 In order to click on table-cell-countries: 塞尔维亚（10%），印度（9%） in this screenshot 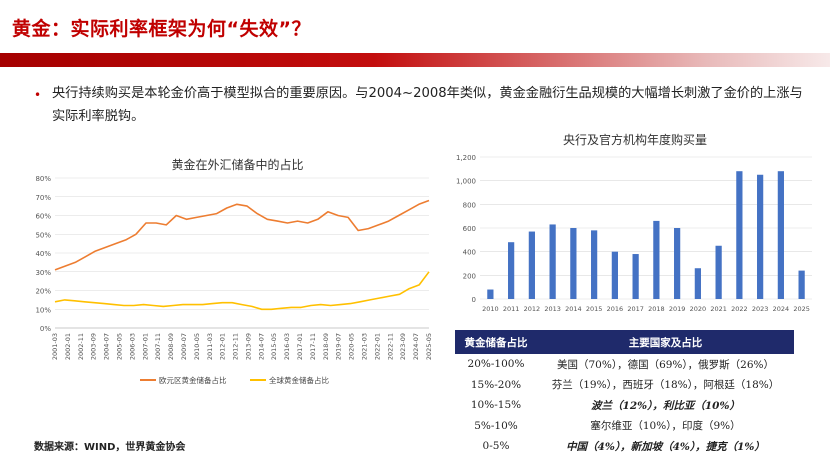, I will do `click(665, 426)`.